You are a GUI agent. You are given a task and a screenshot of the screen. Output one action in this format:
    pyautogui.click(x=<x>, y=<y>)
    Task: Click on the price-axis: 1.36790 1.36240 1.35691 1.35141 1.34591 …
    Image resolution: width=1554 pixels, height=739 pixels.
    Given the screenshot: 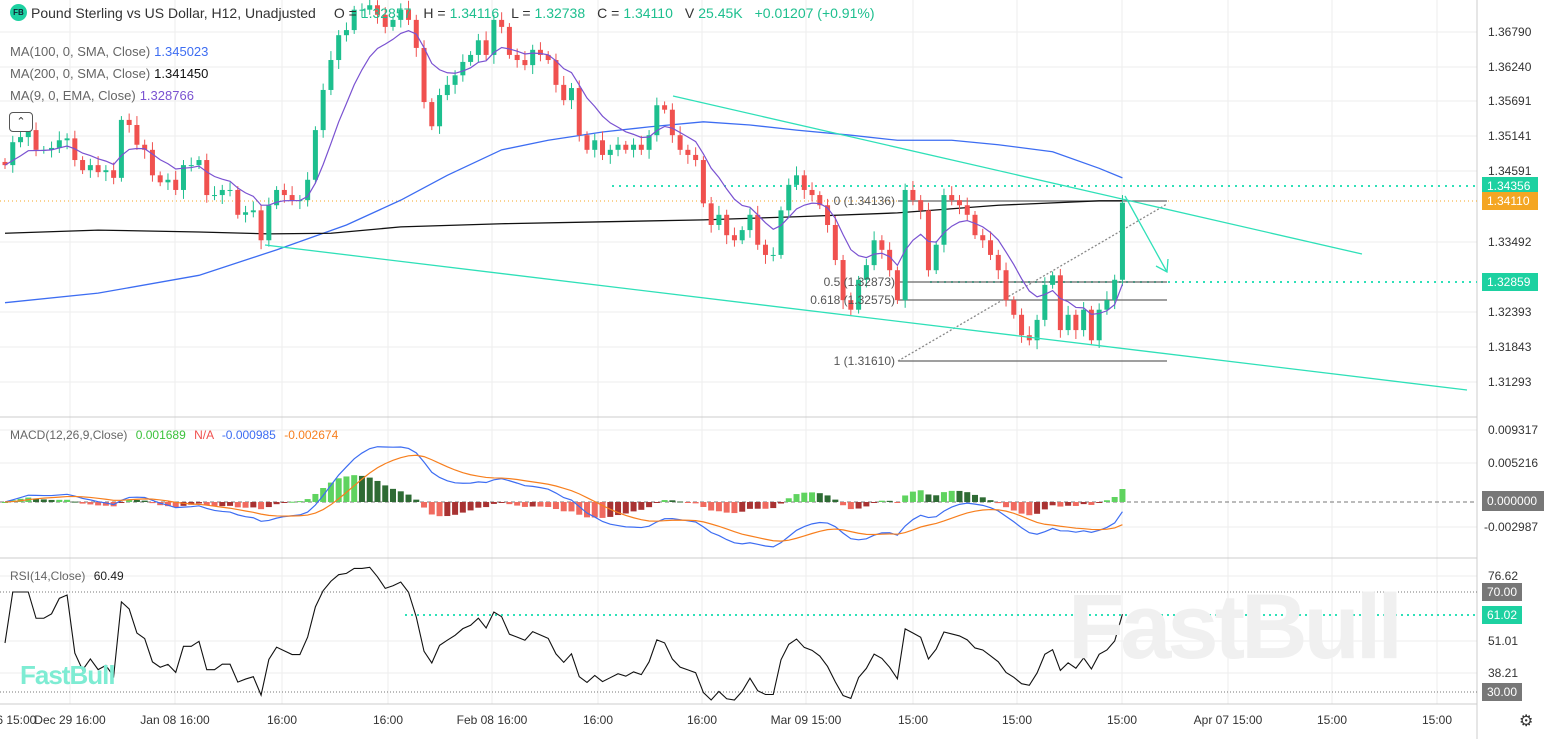 What is the action you would take?
    pyautogui.click(x=1511, y=352)
    